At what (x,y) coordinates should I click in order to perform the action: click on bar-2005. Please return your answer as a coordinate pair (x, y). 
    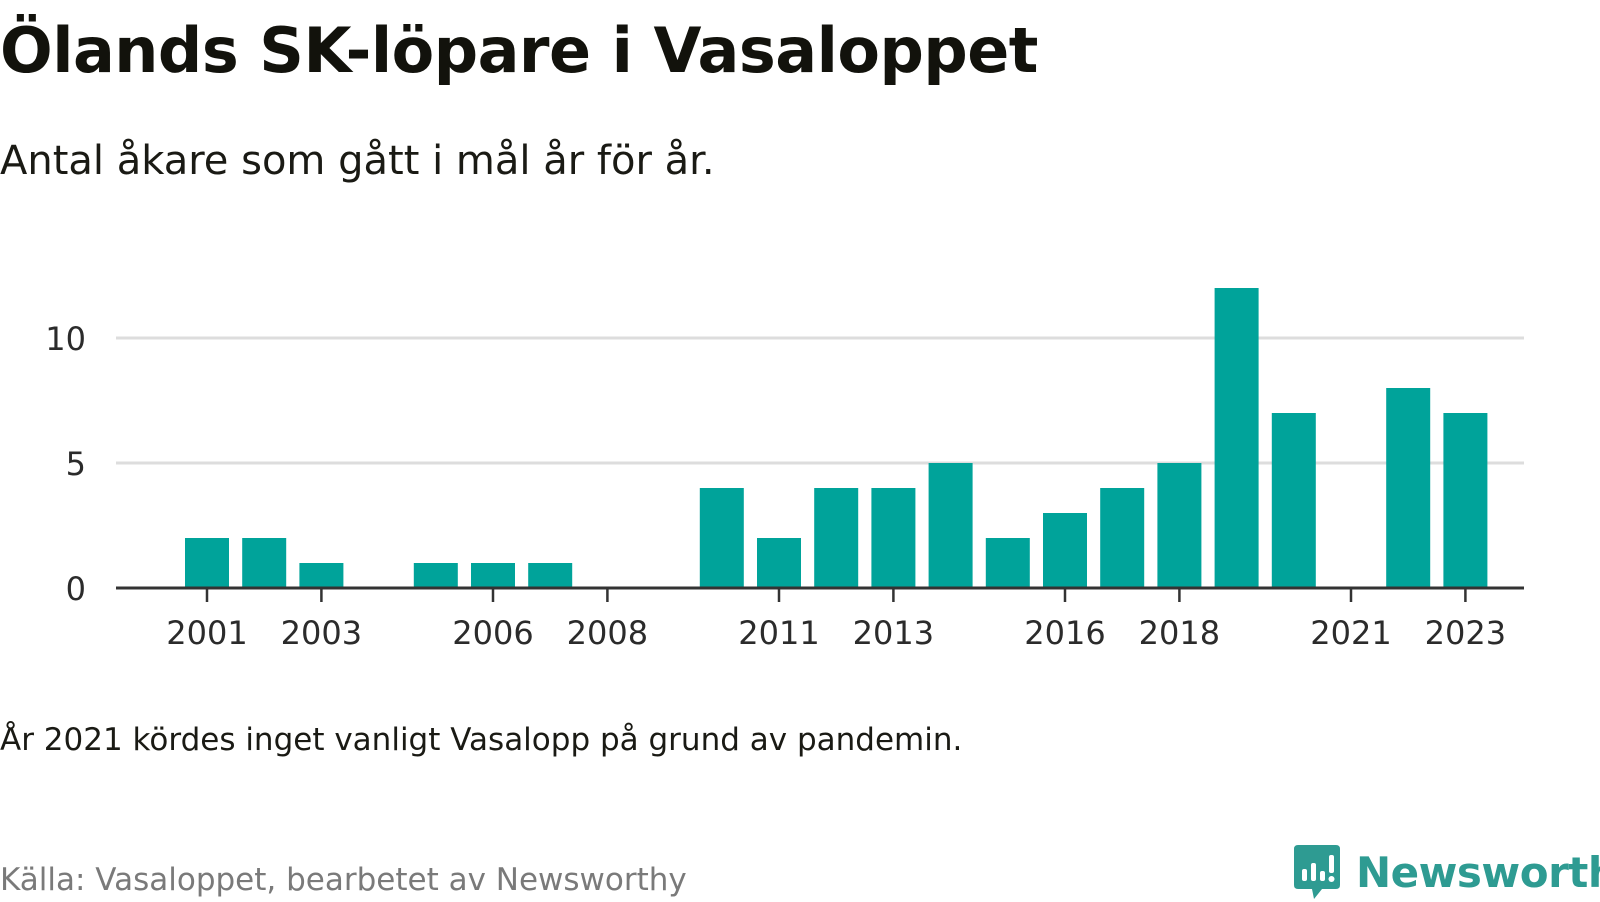
    Looking at the image, I should click on (435, 575).